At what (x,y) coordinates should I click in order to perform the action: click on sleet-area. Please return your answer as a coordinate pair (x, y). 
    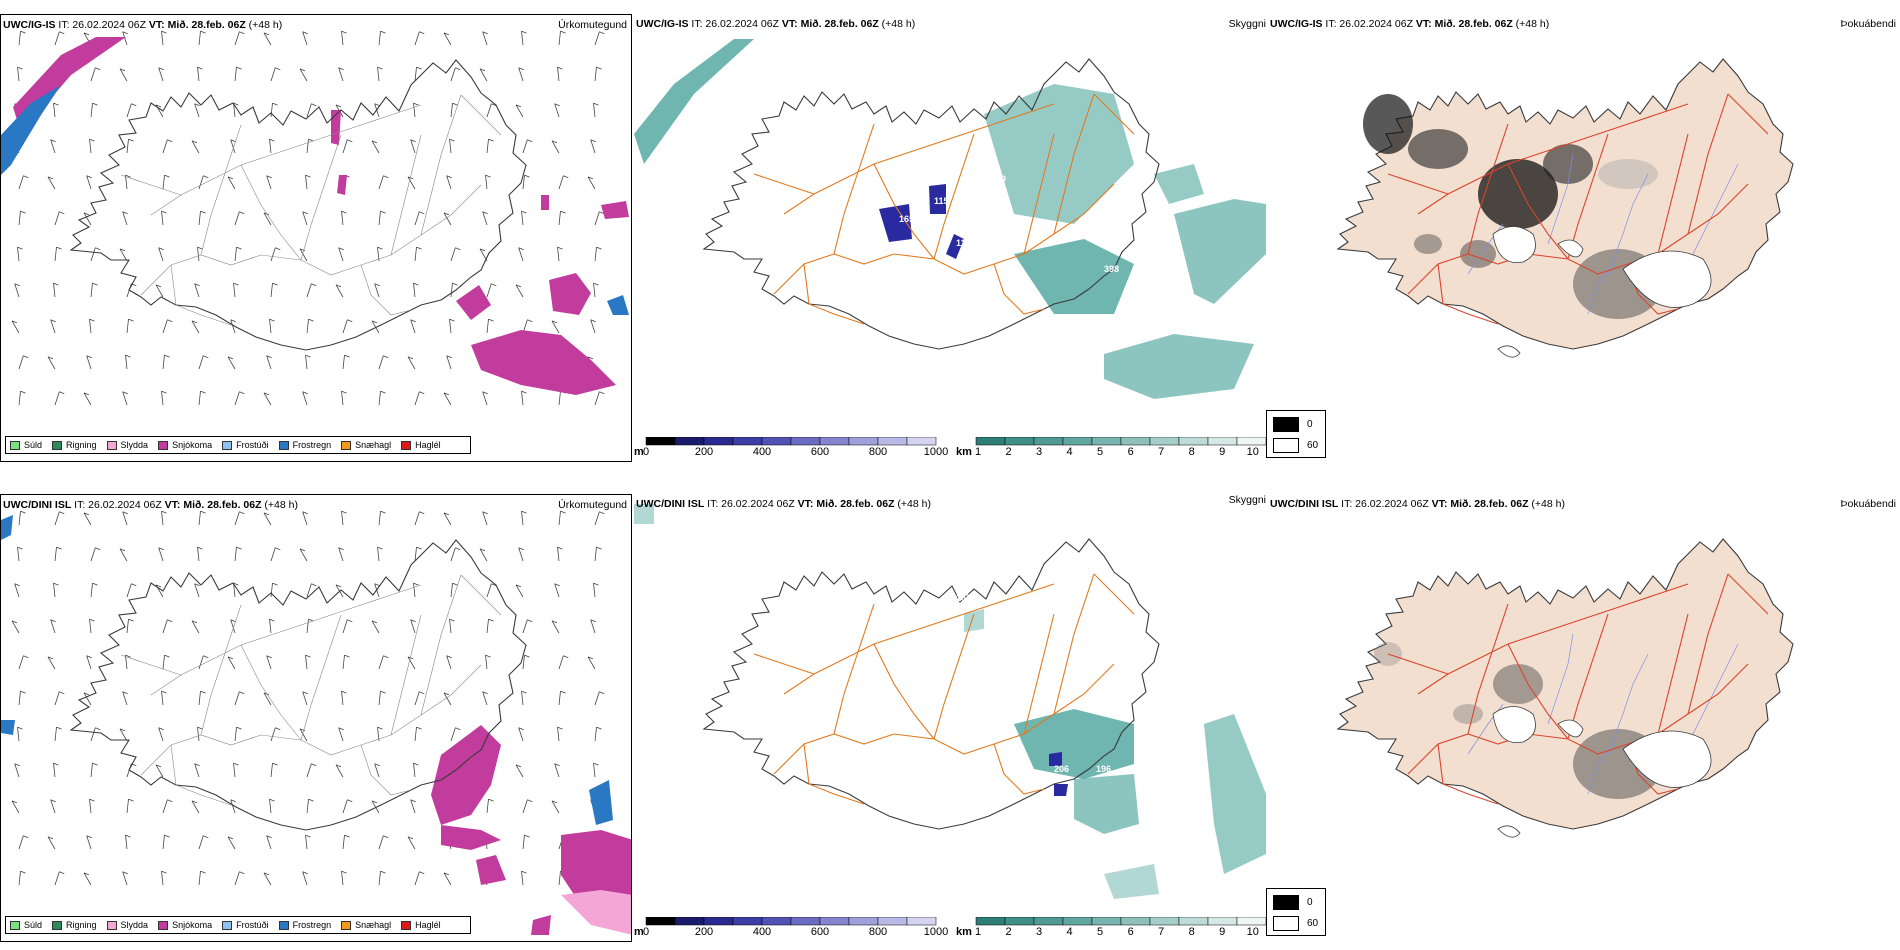
    Looking at the image, I should click on (596, 912).